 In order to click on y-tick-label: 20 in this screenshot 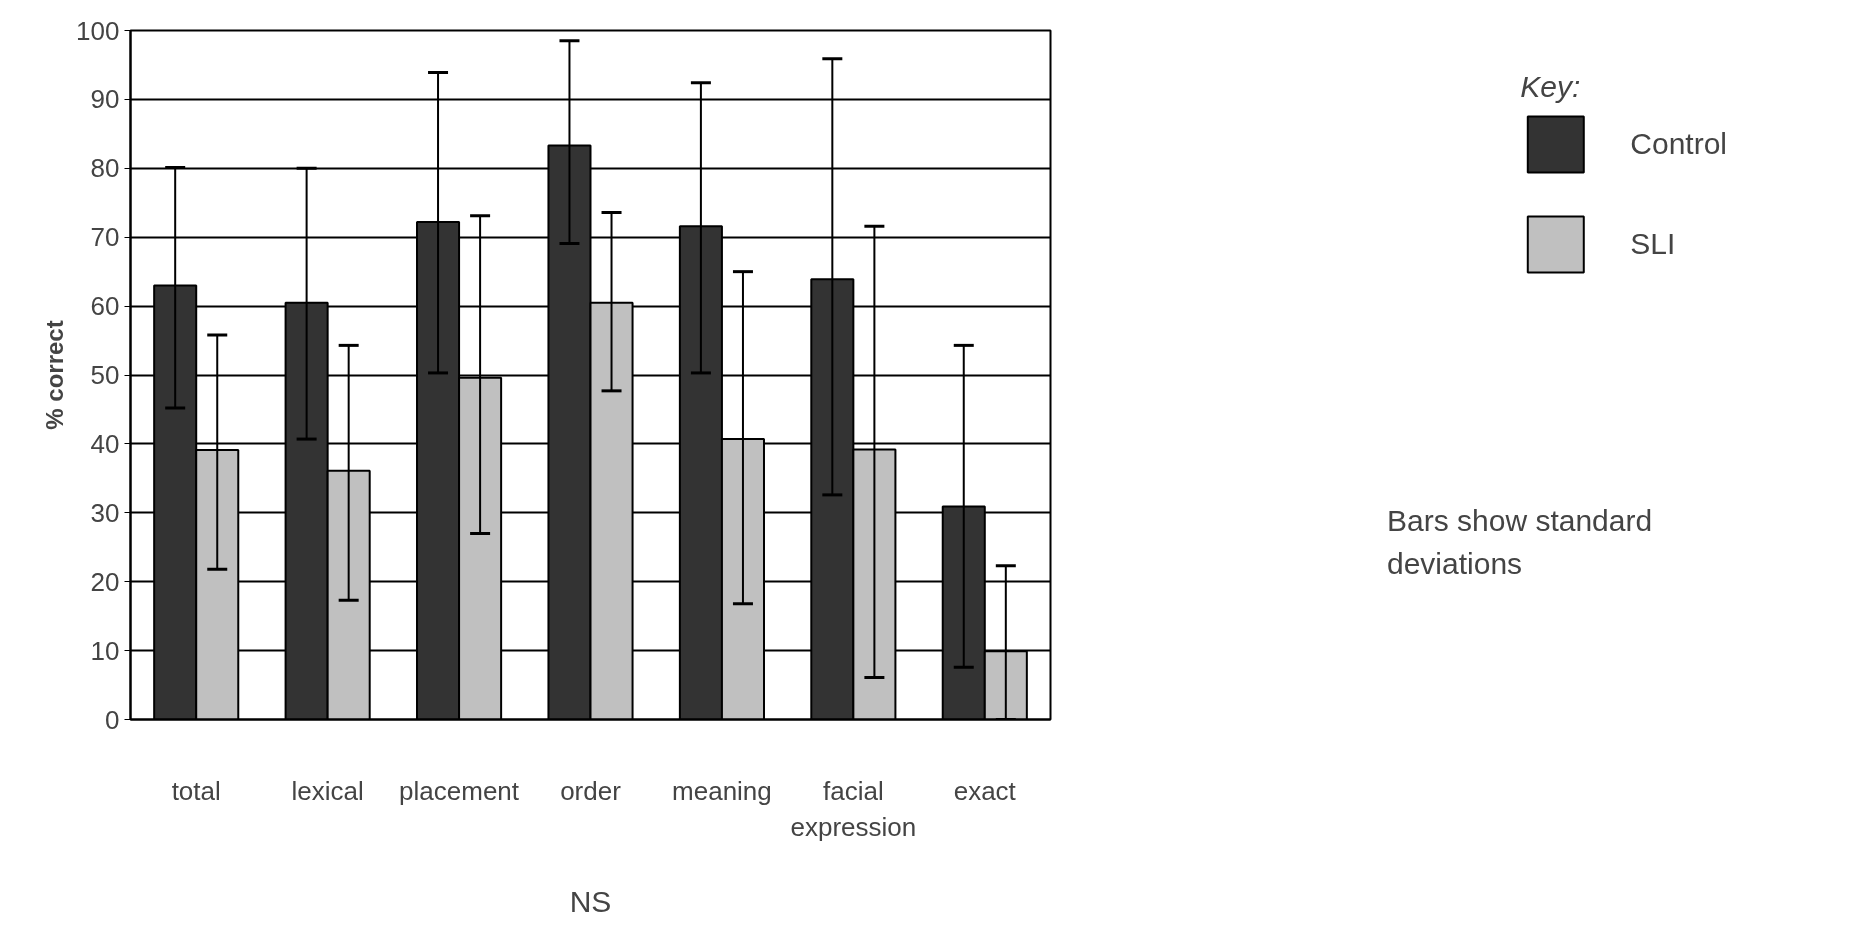, I will do `click(105, 581)`.